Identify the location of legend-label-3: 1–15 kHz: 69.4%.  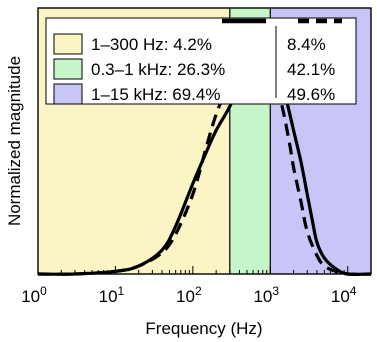
(155, 94).